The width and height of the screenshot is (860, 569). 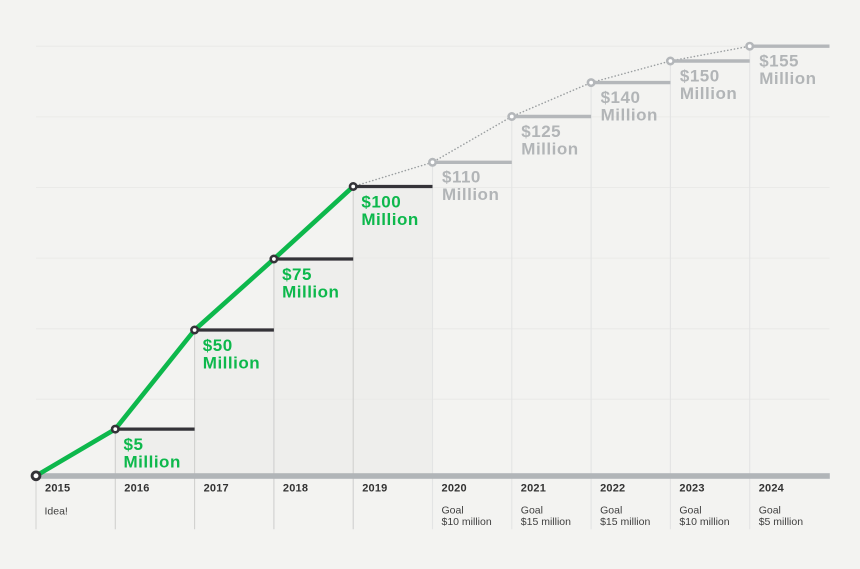 I want to click on svg-text: 2015, so click(x=57, y=488).